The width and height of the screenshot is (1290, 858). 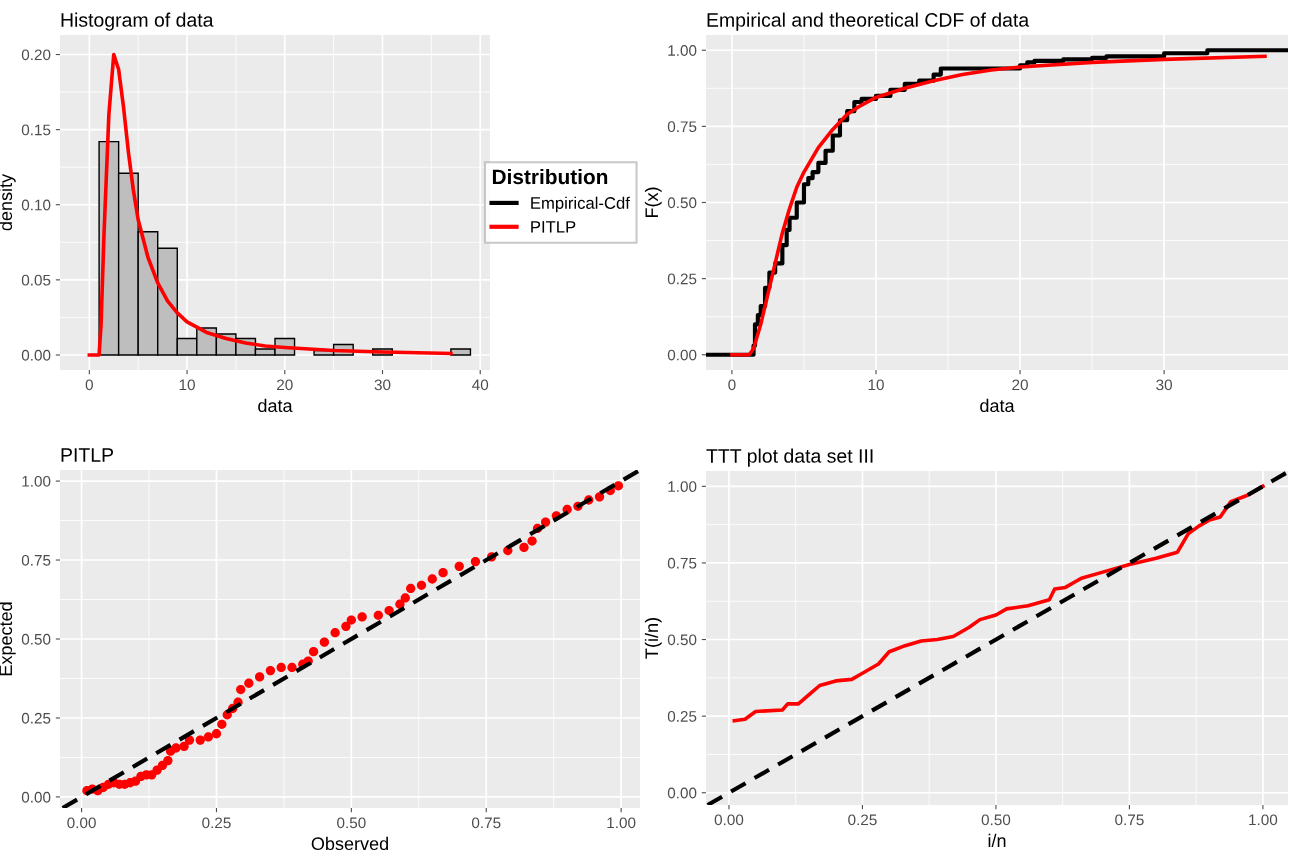 I want to click on chart-title: Histogram of data, so click(x=137, y=21).